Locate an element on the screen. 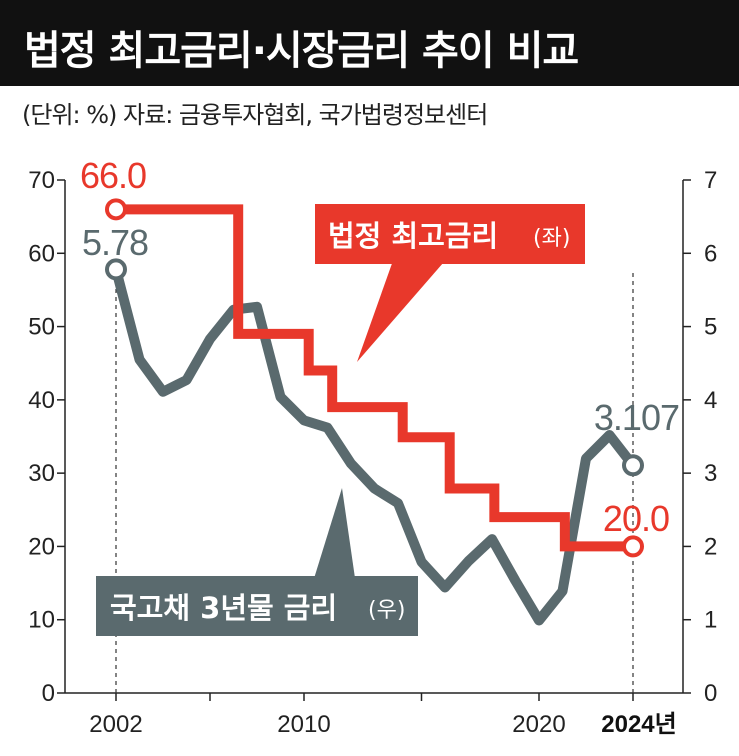 The width and height of the screenshot is (739, 756). left-tick-label: 70 is located at coordinates (41, 180).